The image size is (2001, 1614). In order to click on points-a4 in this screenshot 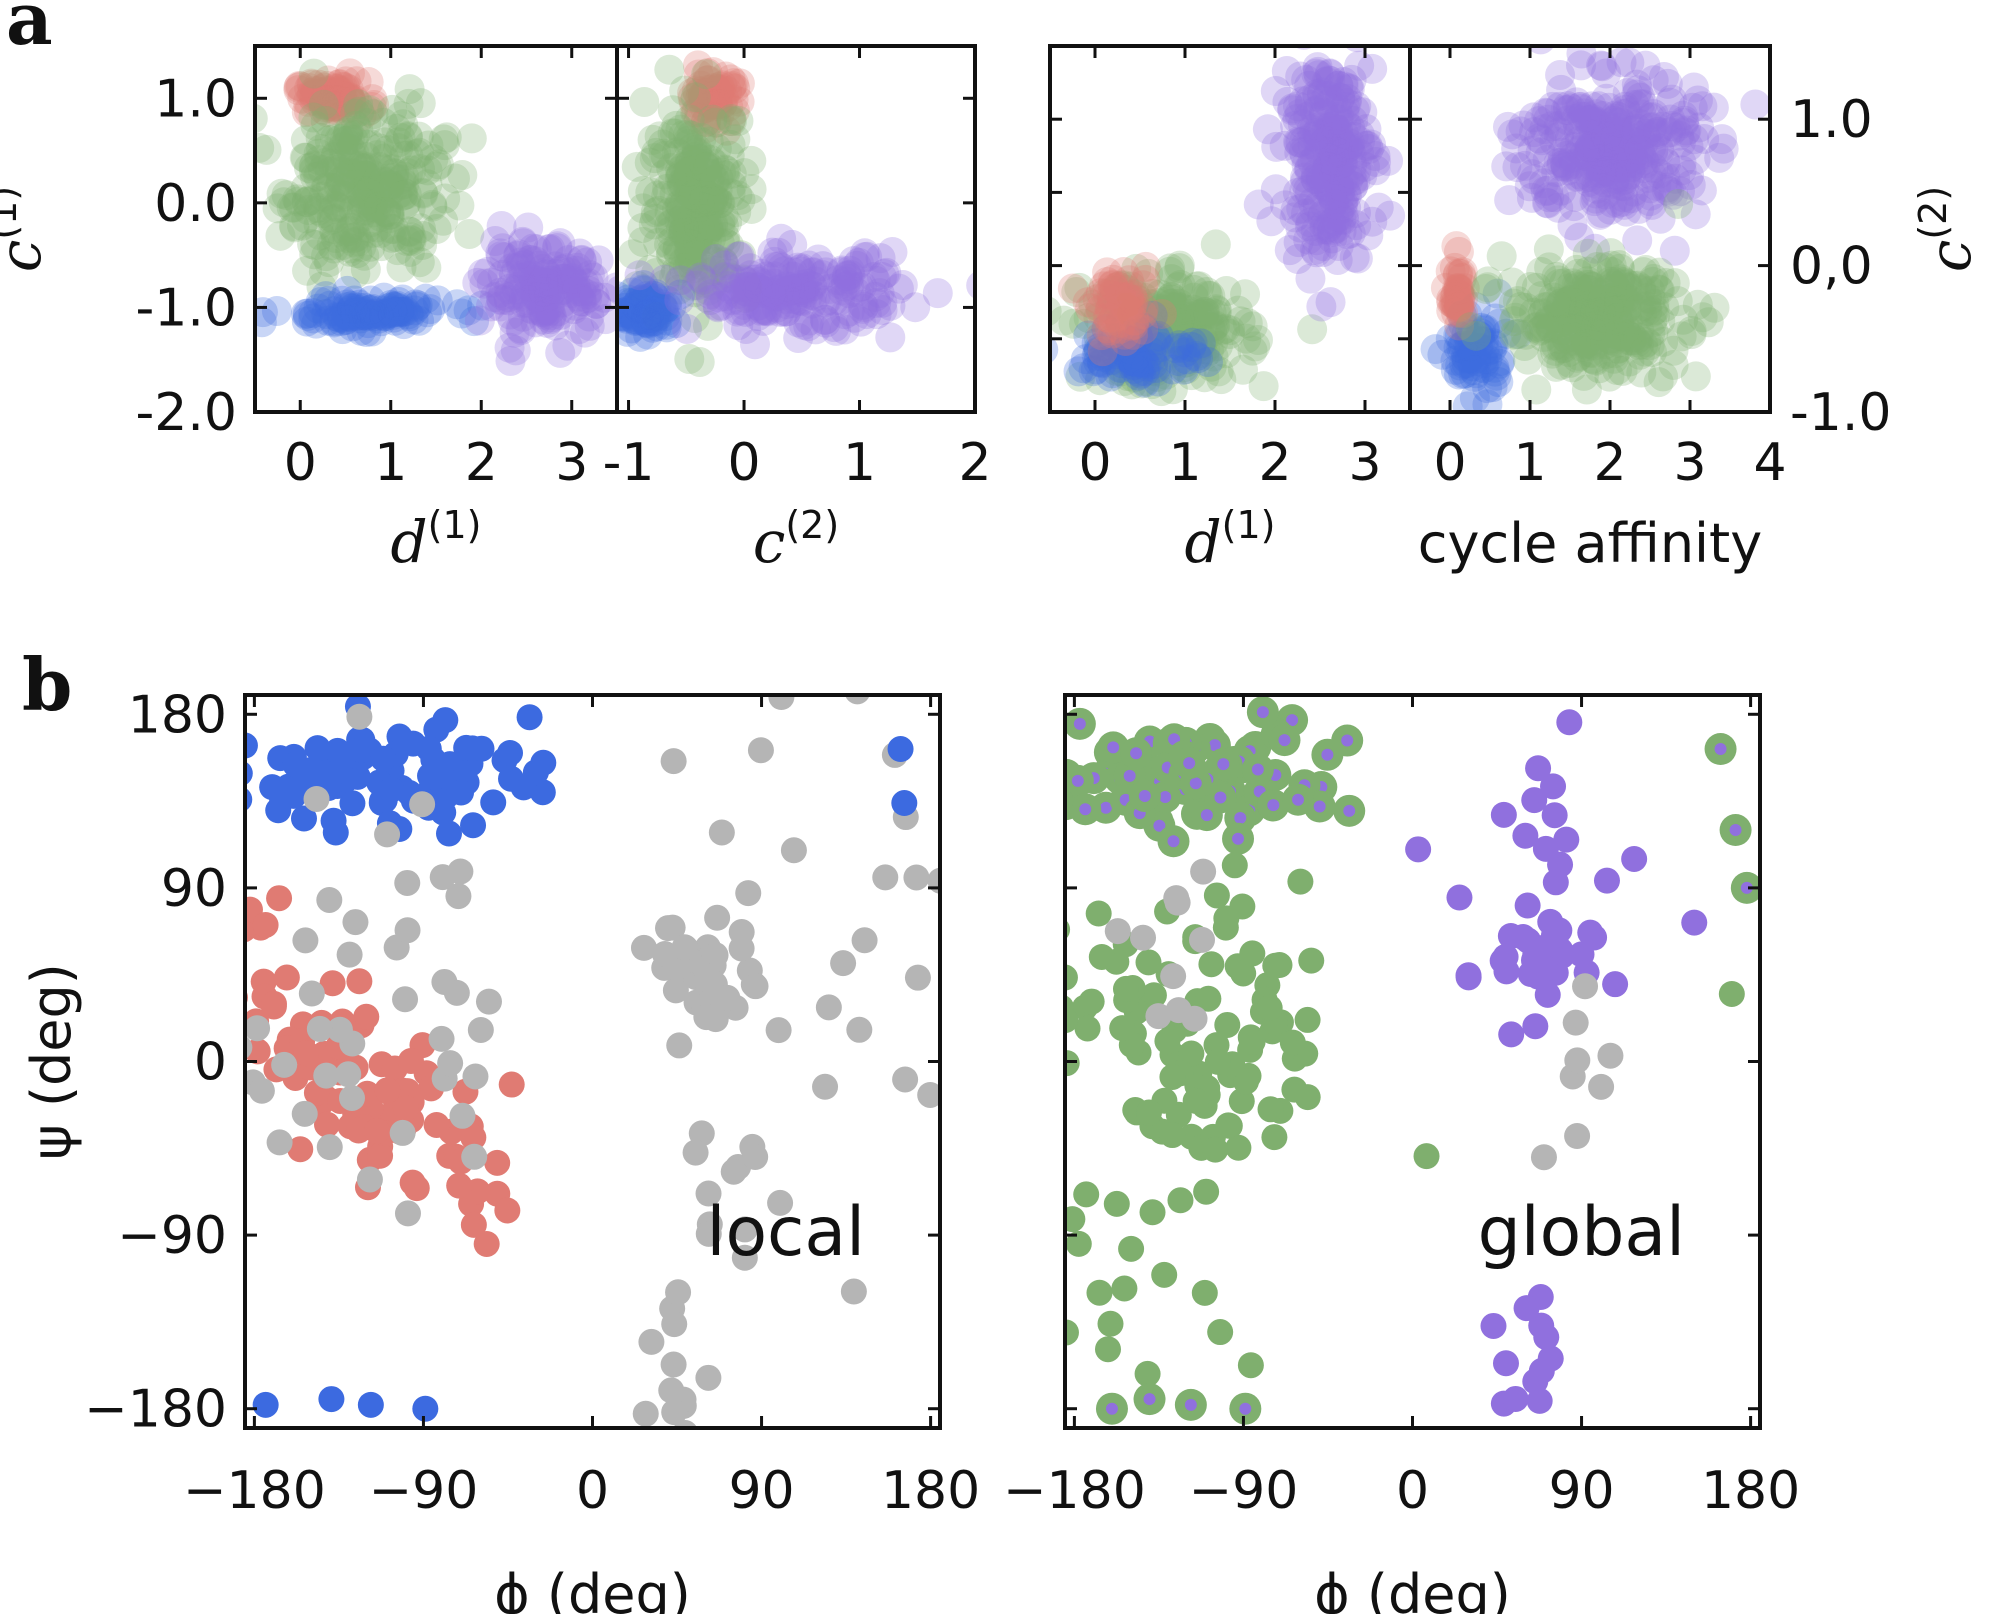, I will do `click(1595, 229)`.